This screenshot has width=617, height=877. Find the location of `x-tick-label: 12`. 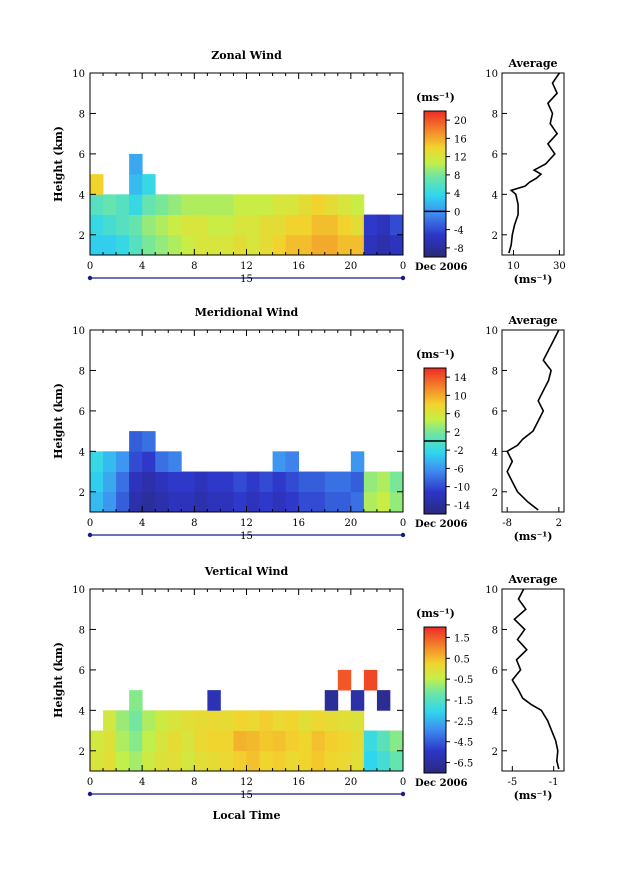

x-tick-label: 12 is located at coordinates (246, 523).